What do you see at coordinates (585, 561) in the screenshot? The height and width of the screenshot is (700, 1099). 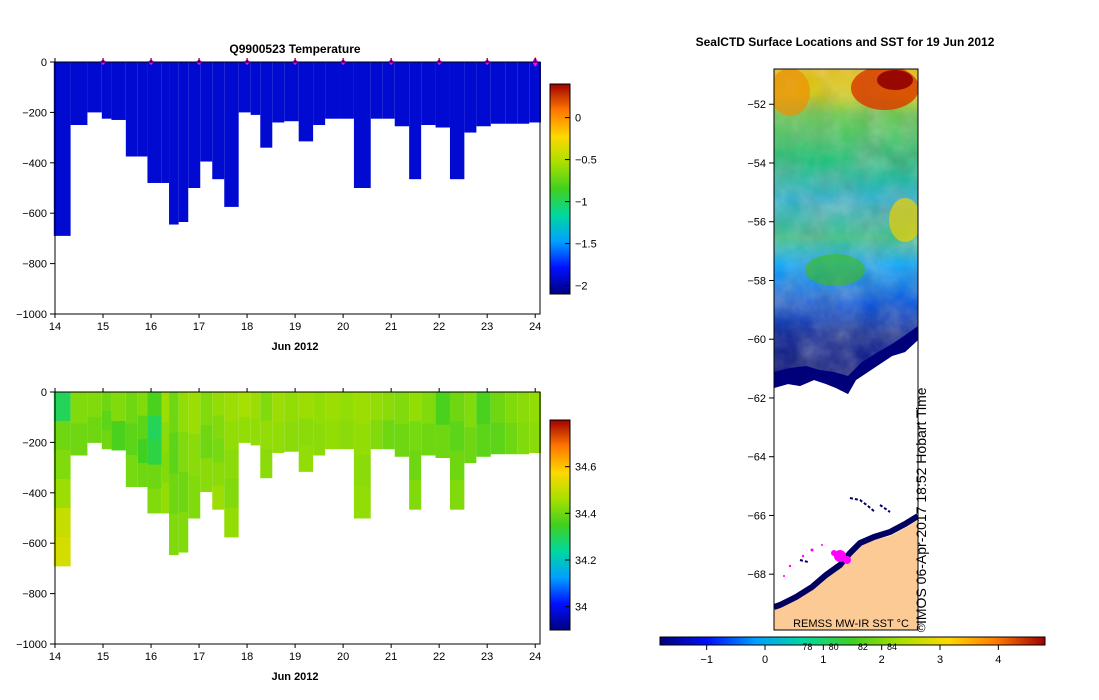 I see `colorbar-tick-label: 34.2` at bounding box center [585, 561].